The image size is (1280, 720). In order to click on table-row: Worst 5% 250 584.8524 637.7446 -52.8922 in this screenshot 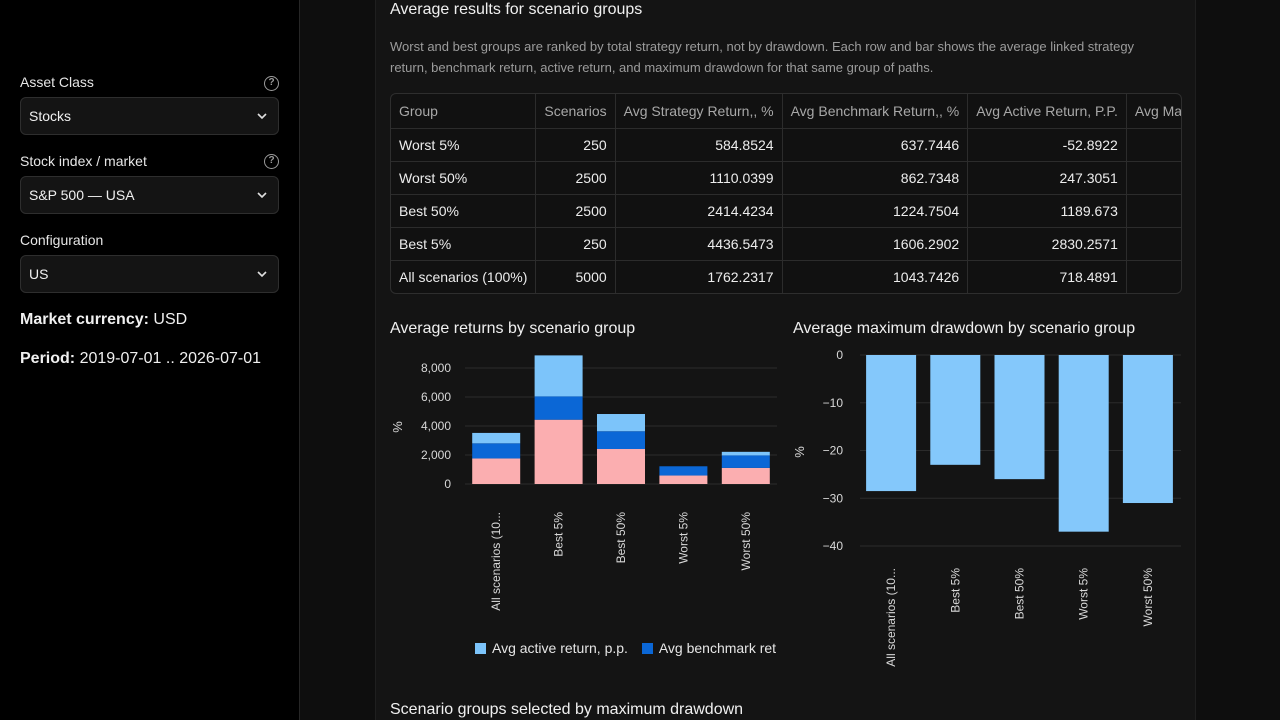, I will do `click(786, 145)`.